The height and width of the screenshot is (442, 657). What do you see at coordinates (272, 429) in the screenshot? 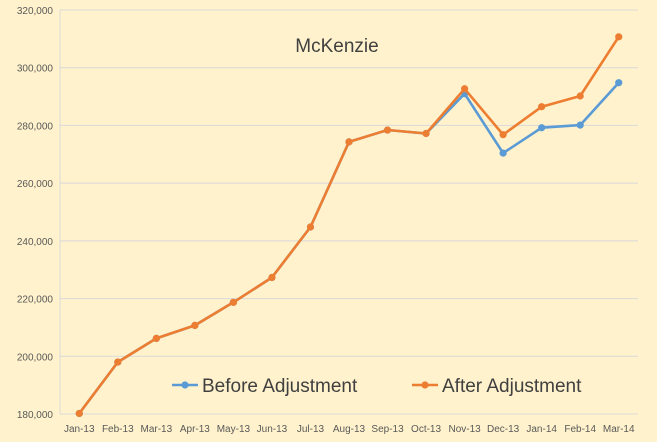
I see `x-tick-label: Jun-13` at bounding box center [272, 429].